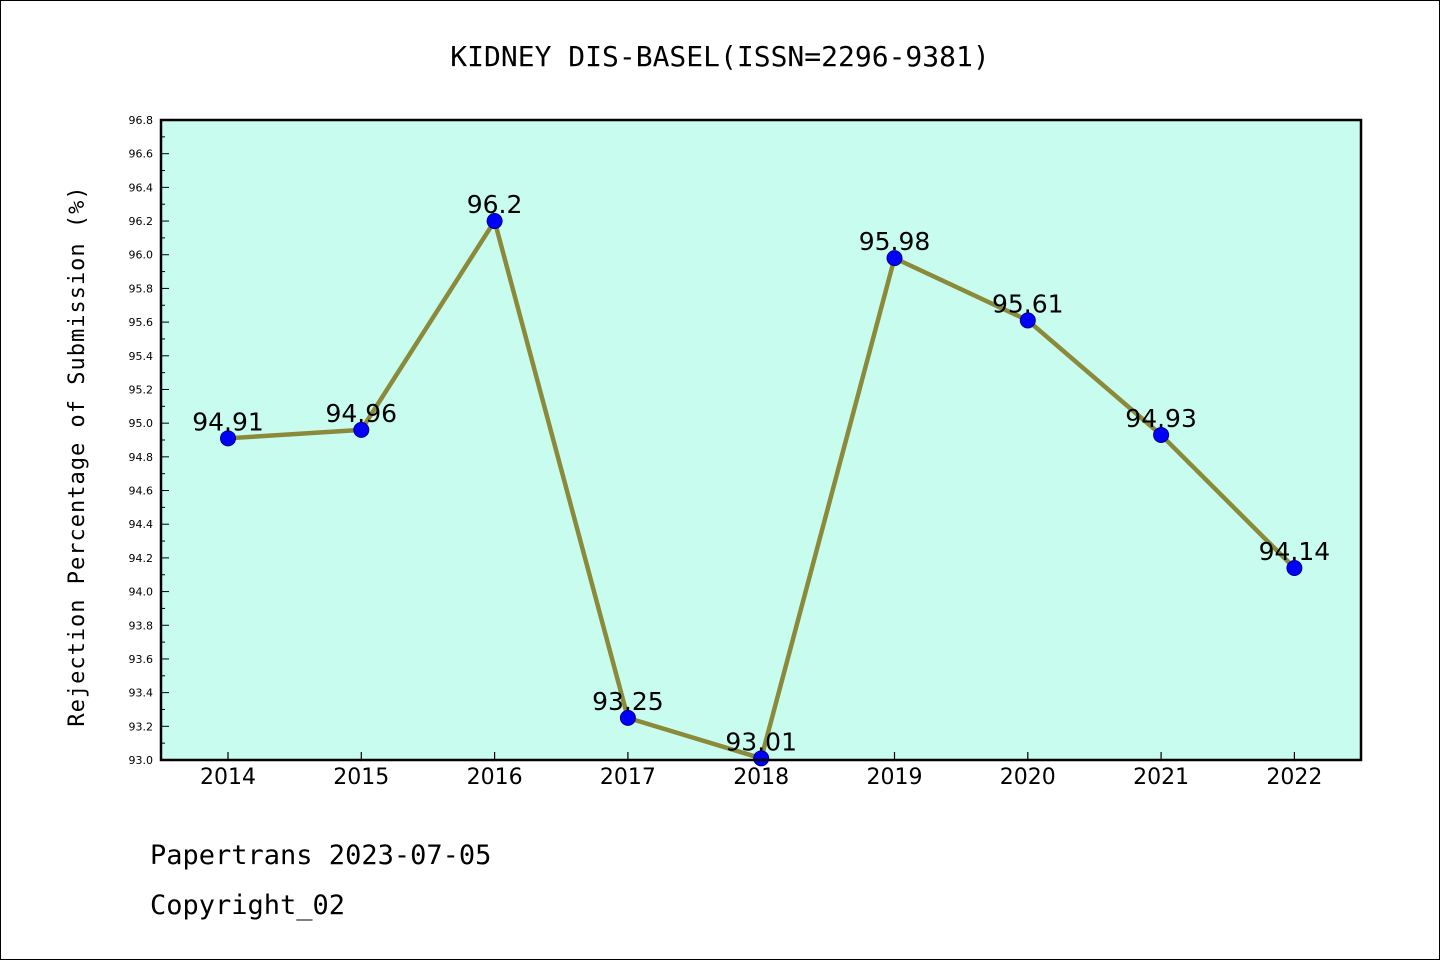 This screenshot has width=1440, height=960. What do you see at coordinates (1294, 777) in the screenshot?
I see `x-tick-label: 2022` at bounding box center [1294, 777].